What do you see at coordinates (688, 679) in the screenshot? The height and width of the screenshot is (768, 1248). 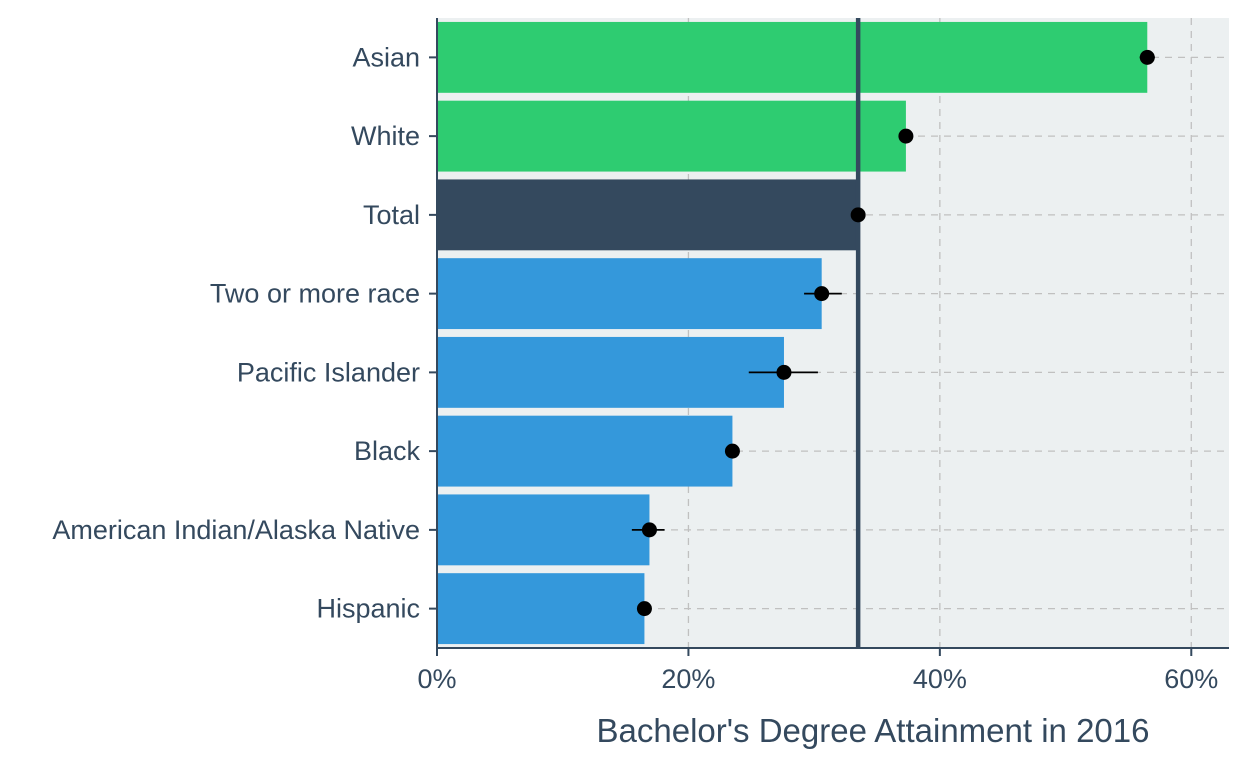 I see `x-tick-label: 20%` at bounding box center [688, 679].